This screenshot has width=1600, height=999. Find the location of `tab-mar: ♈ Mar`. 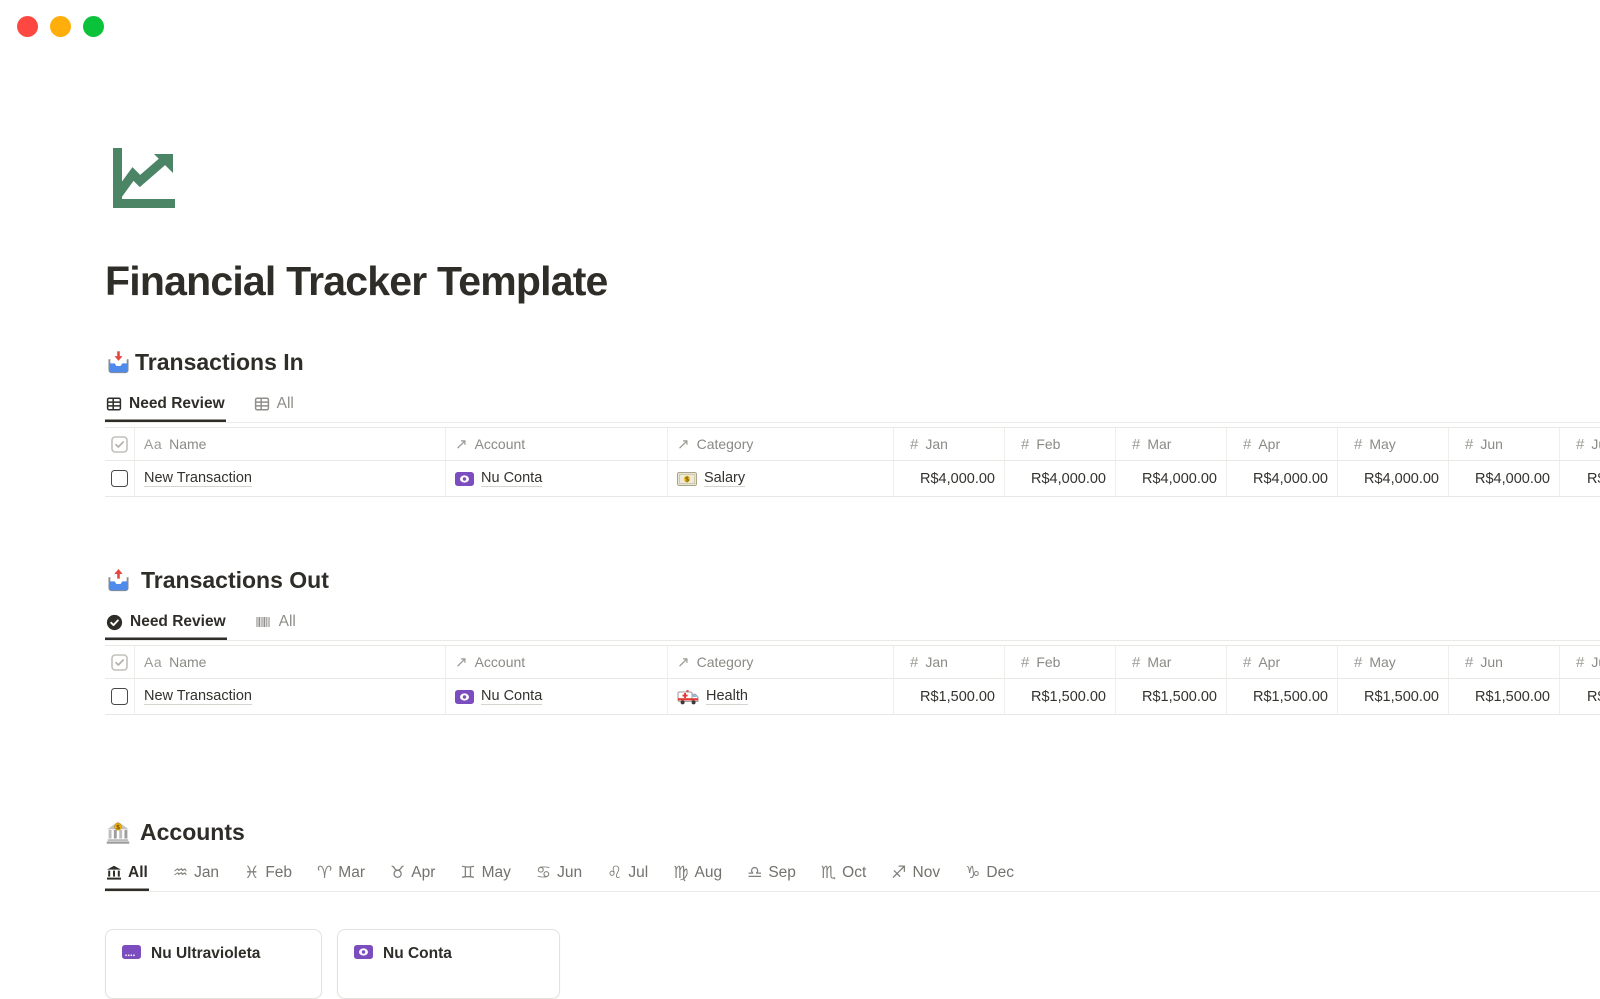

tab-mar: ♈ Mar is located at coordinates (341, 877).